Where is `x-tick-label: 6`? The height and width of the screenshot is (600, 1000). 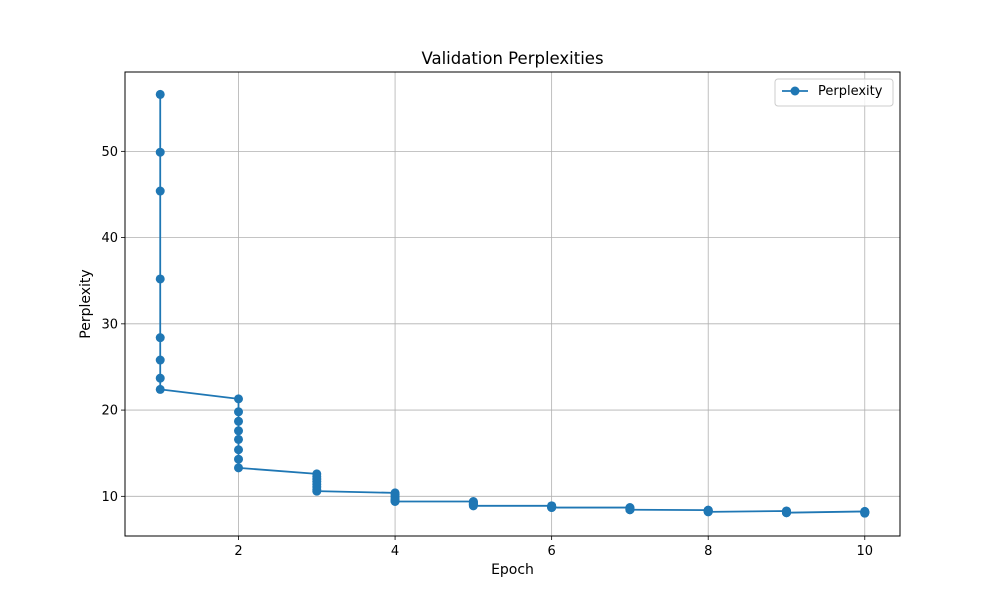 x-tick-label: 6 is located at coordinates (552, 551).